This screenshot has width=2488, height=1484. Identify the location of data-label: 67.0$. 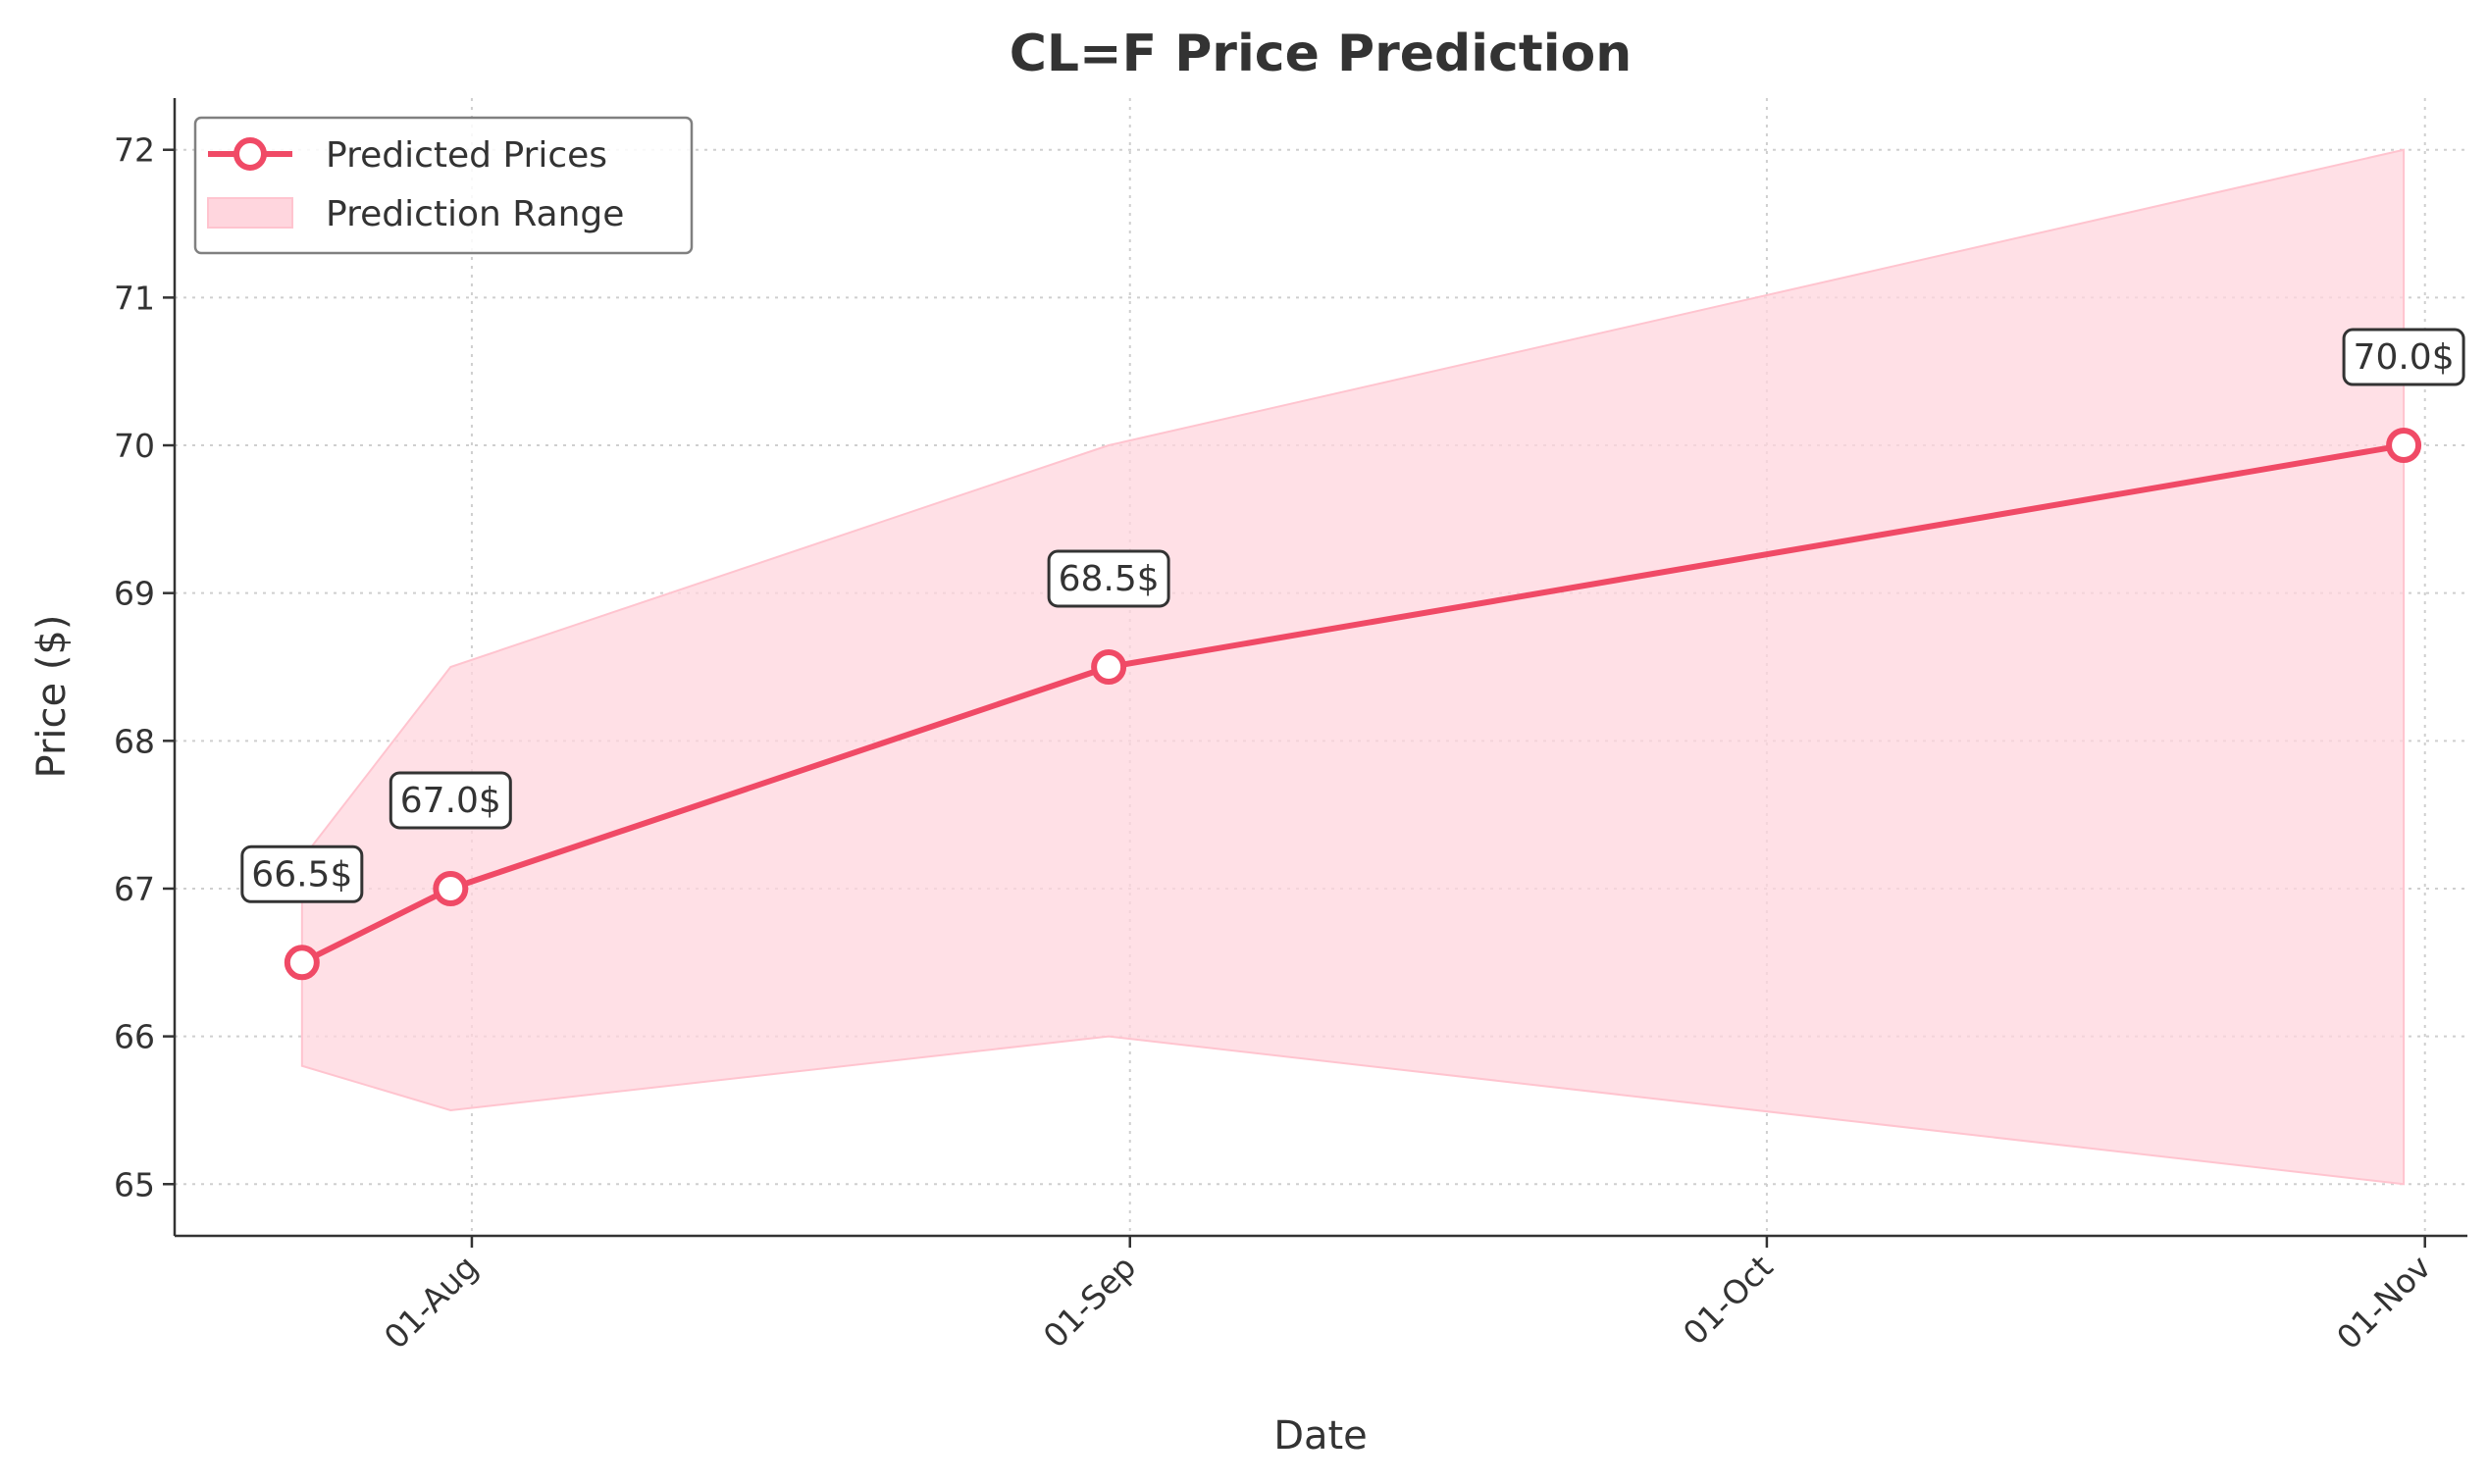
(450, 800).